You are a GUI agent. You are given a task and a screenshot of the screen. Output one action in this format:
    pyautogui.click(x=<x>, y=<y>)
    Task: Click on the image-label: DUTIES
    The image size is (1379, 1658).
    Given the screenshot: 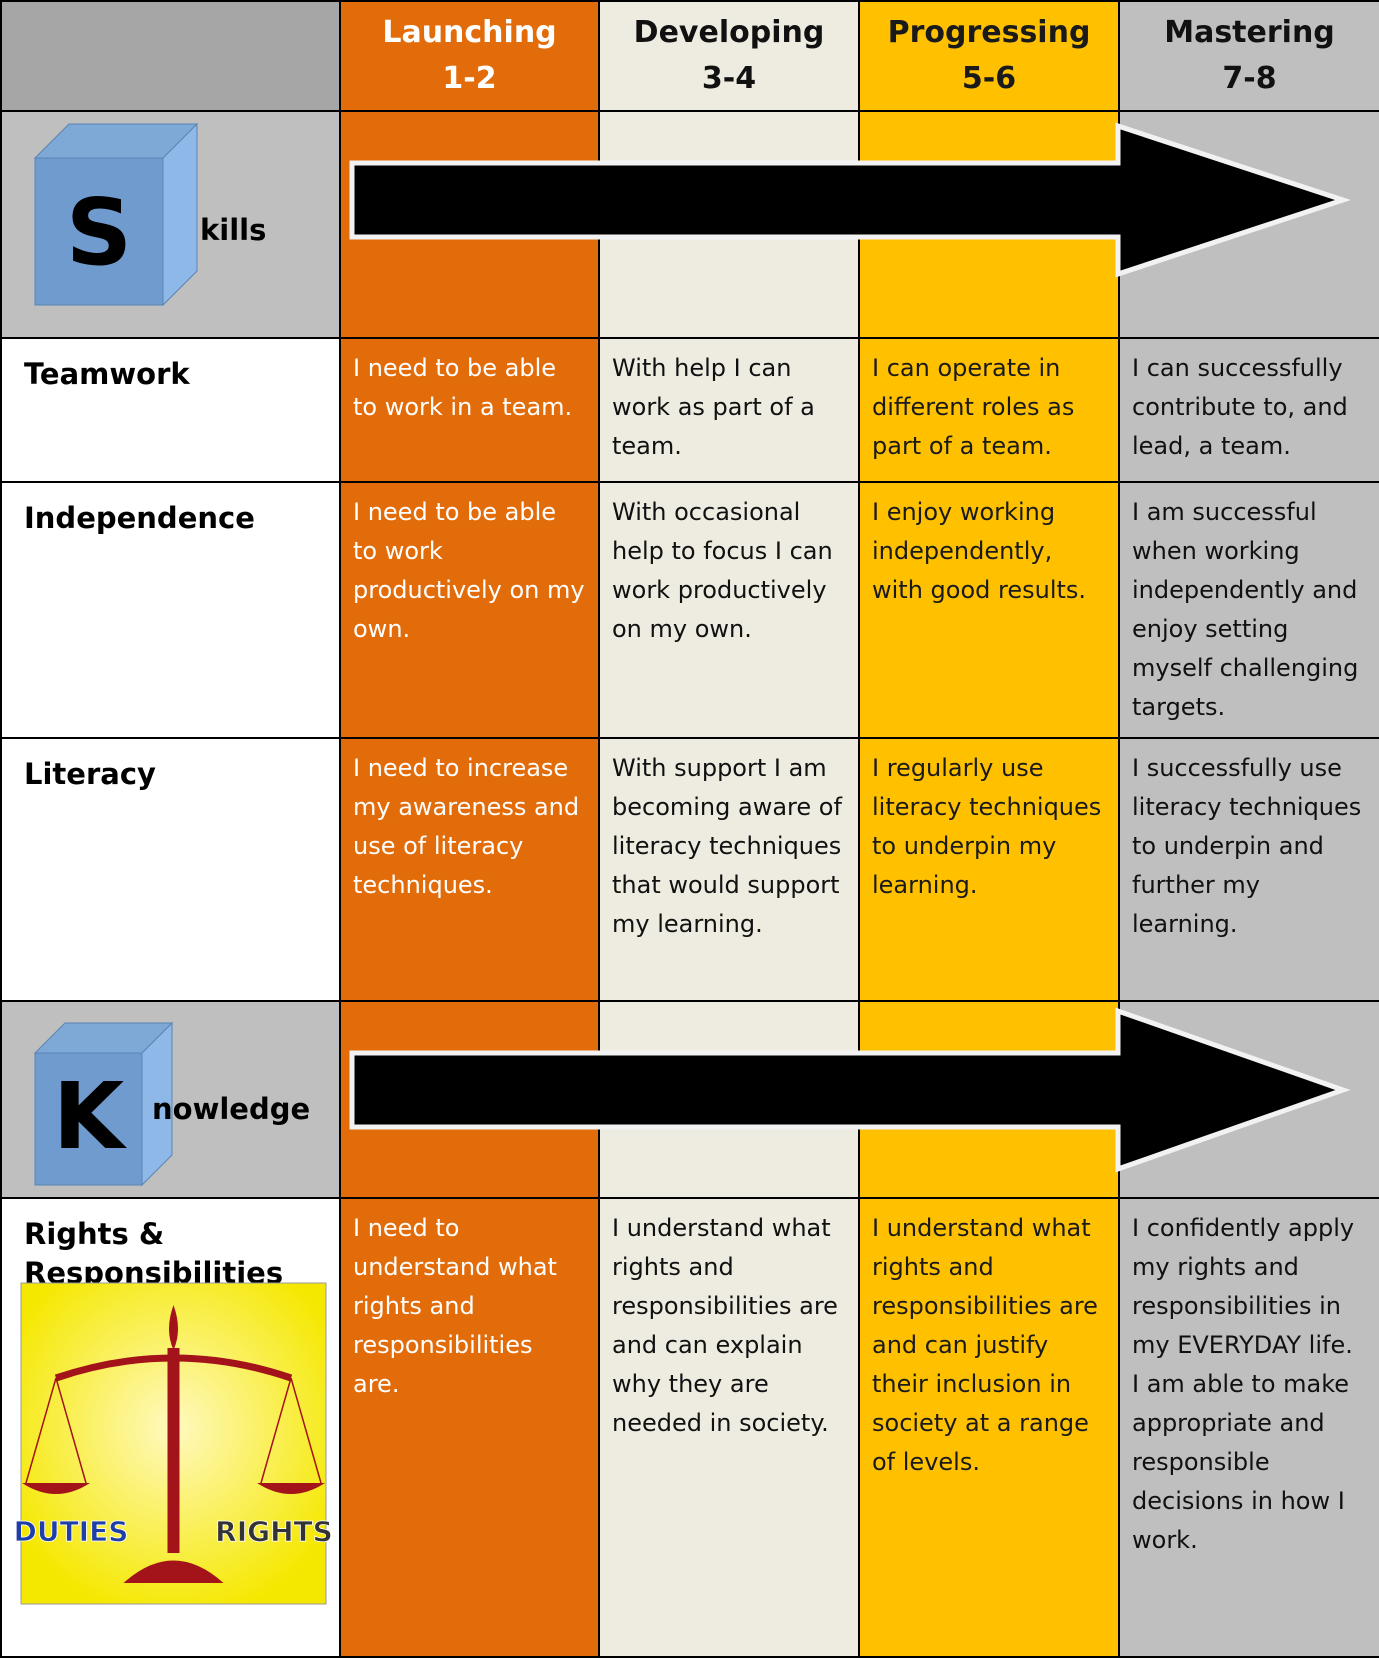 What is the action you would take?
    pyautogui.click(x=71, y=1531)
    